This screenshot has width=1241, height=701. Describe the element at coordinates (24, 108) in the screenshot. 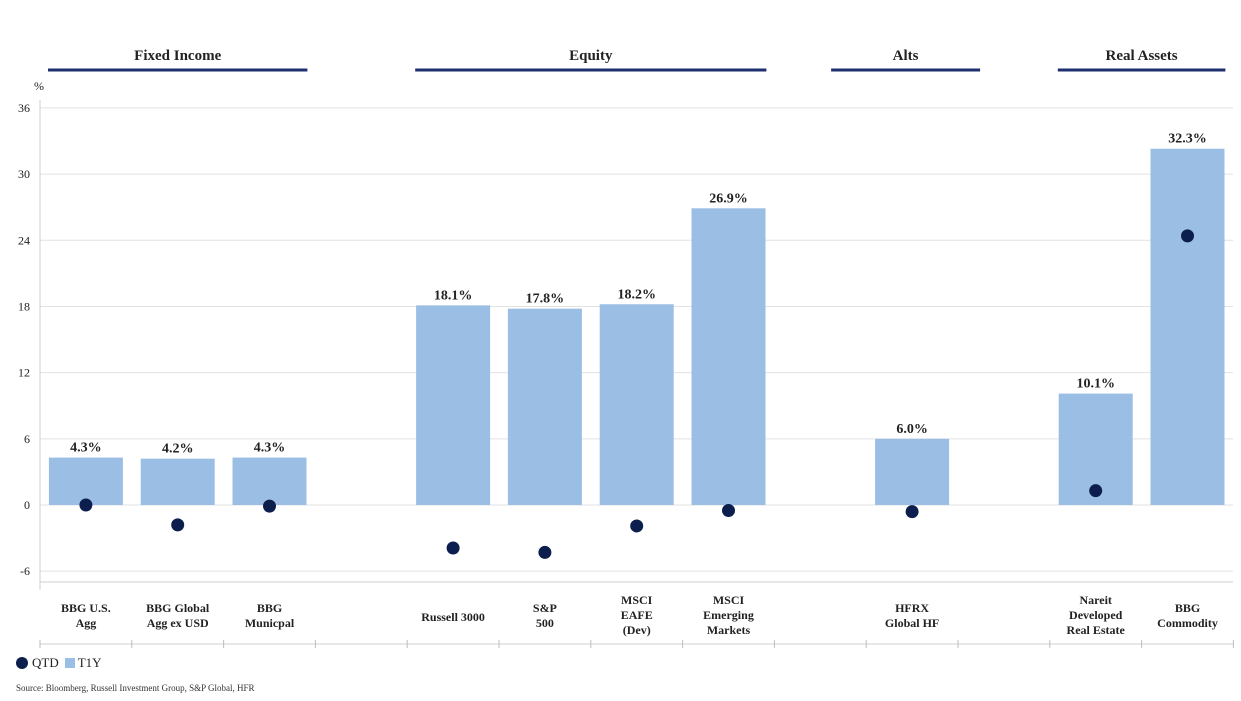

I see `y-tick-label: 36` at that location.